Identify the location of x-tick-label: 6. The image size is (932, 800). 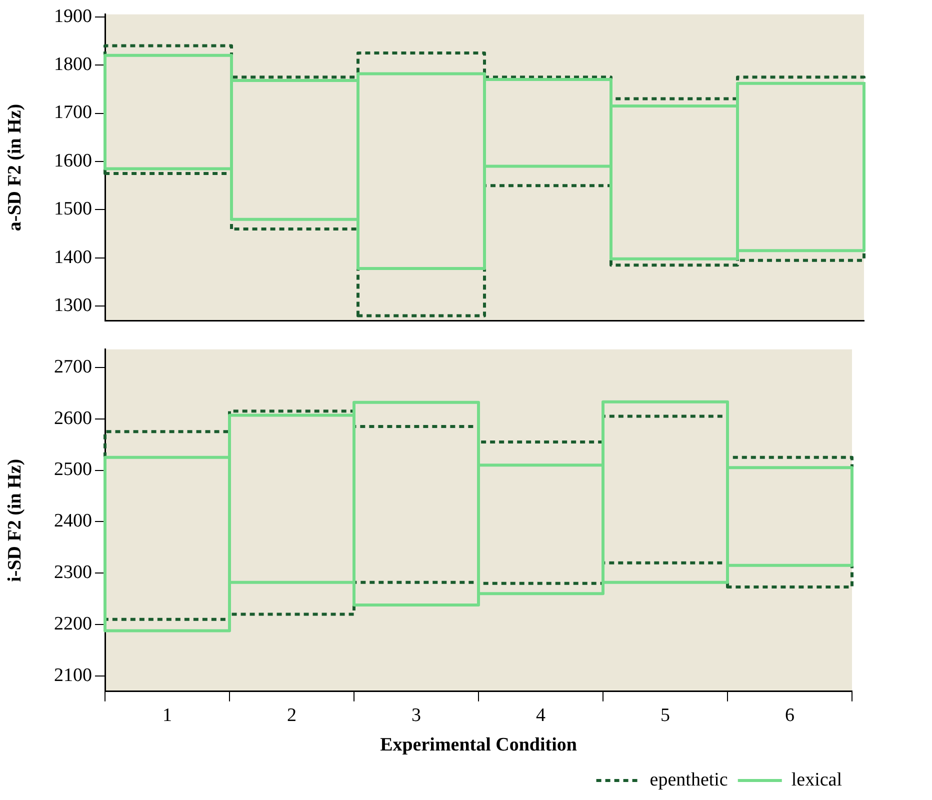
(789, 715).